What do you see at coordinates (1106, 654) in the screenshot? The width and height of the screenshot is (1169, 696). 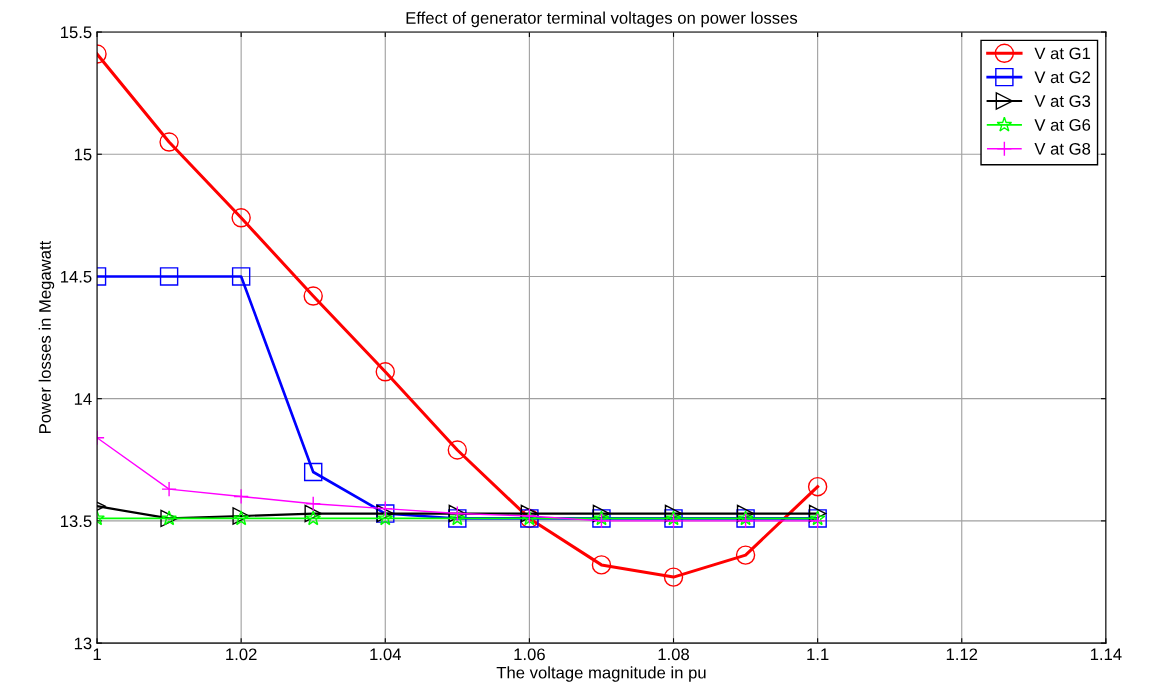 I see `x-tick-label: 1.14` at bounding box center [1106, 654].